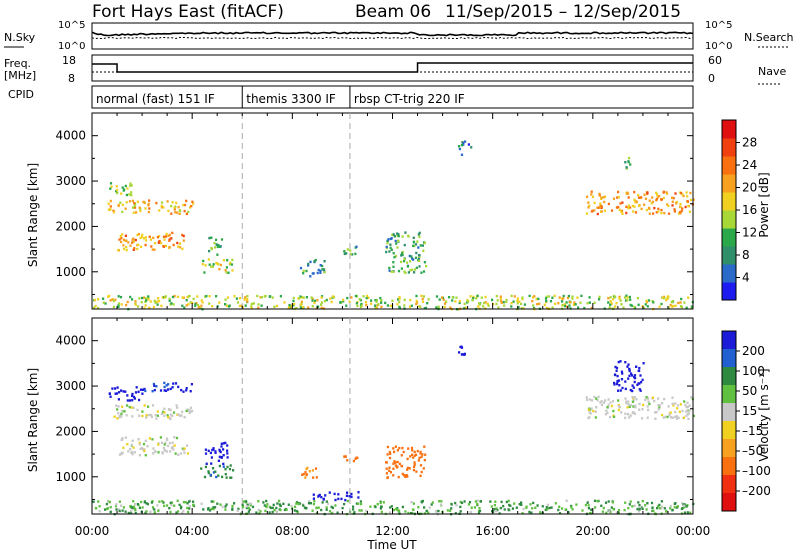 The image size is (800, 554). I want to click on y-tick-label: 2000, so click(70, 226).